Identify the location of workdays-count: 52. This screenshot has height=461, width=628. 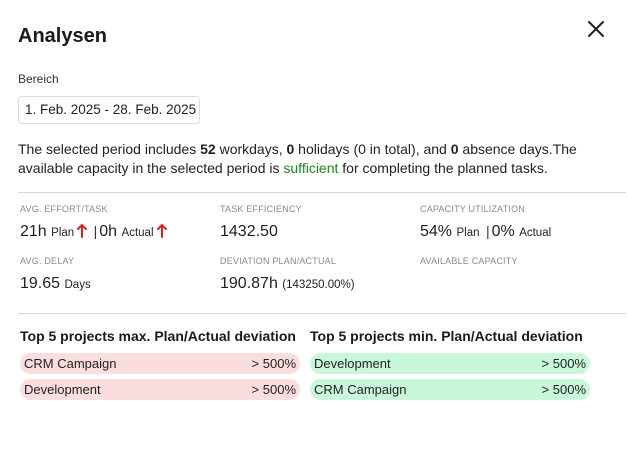
(208, 149).